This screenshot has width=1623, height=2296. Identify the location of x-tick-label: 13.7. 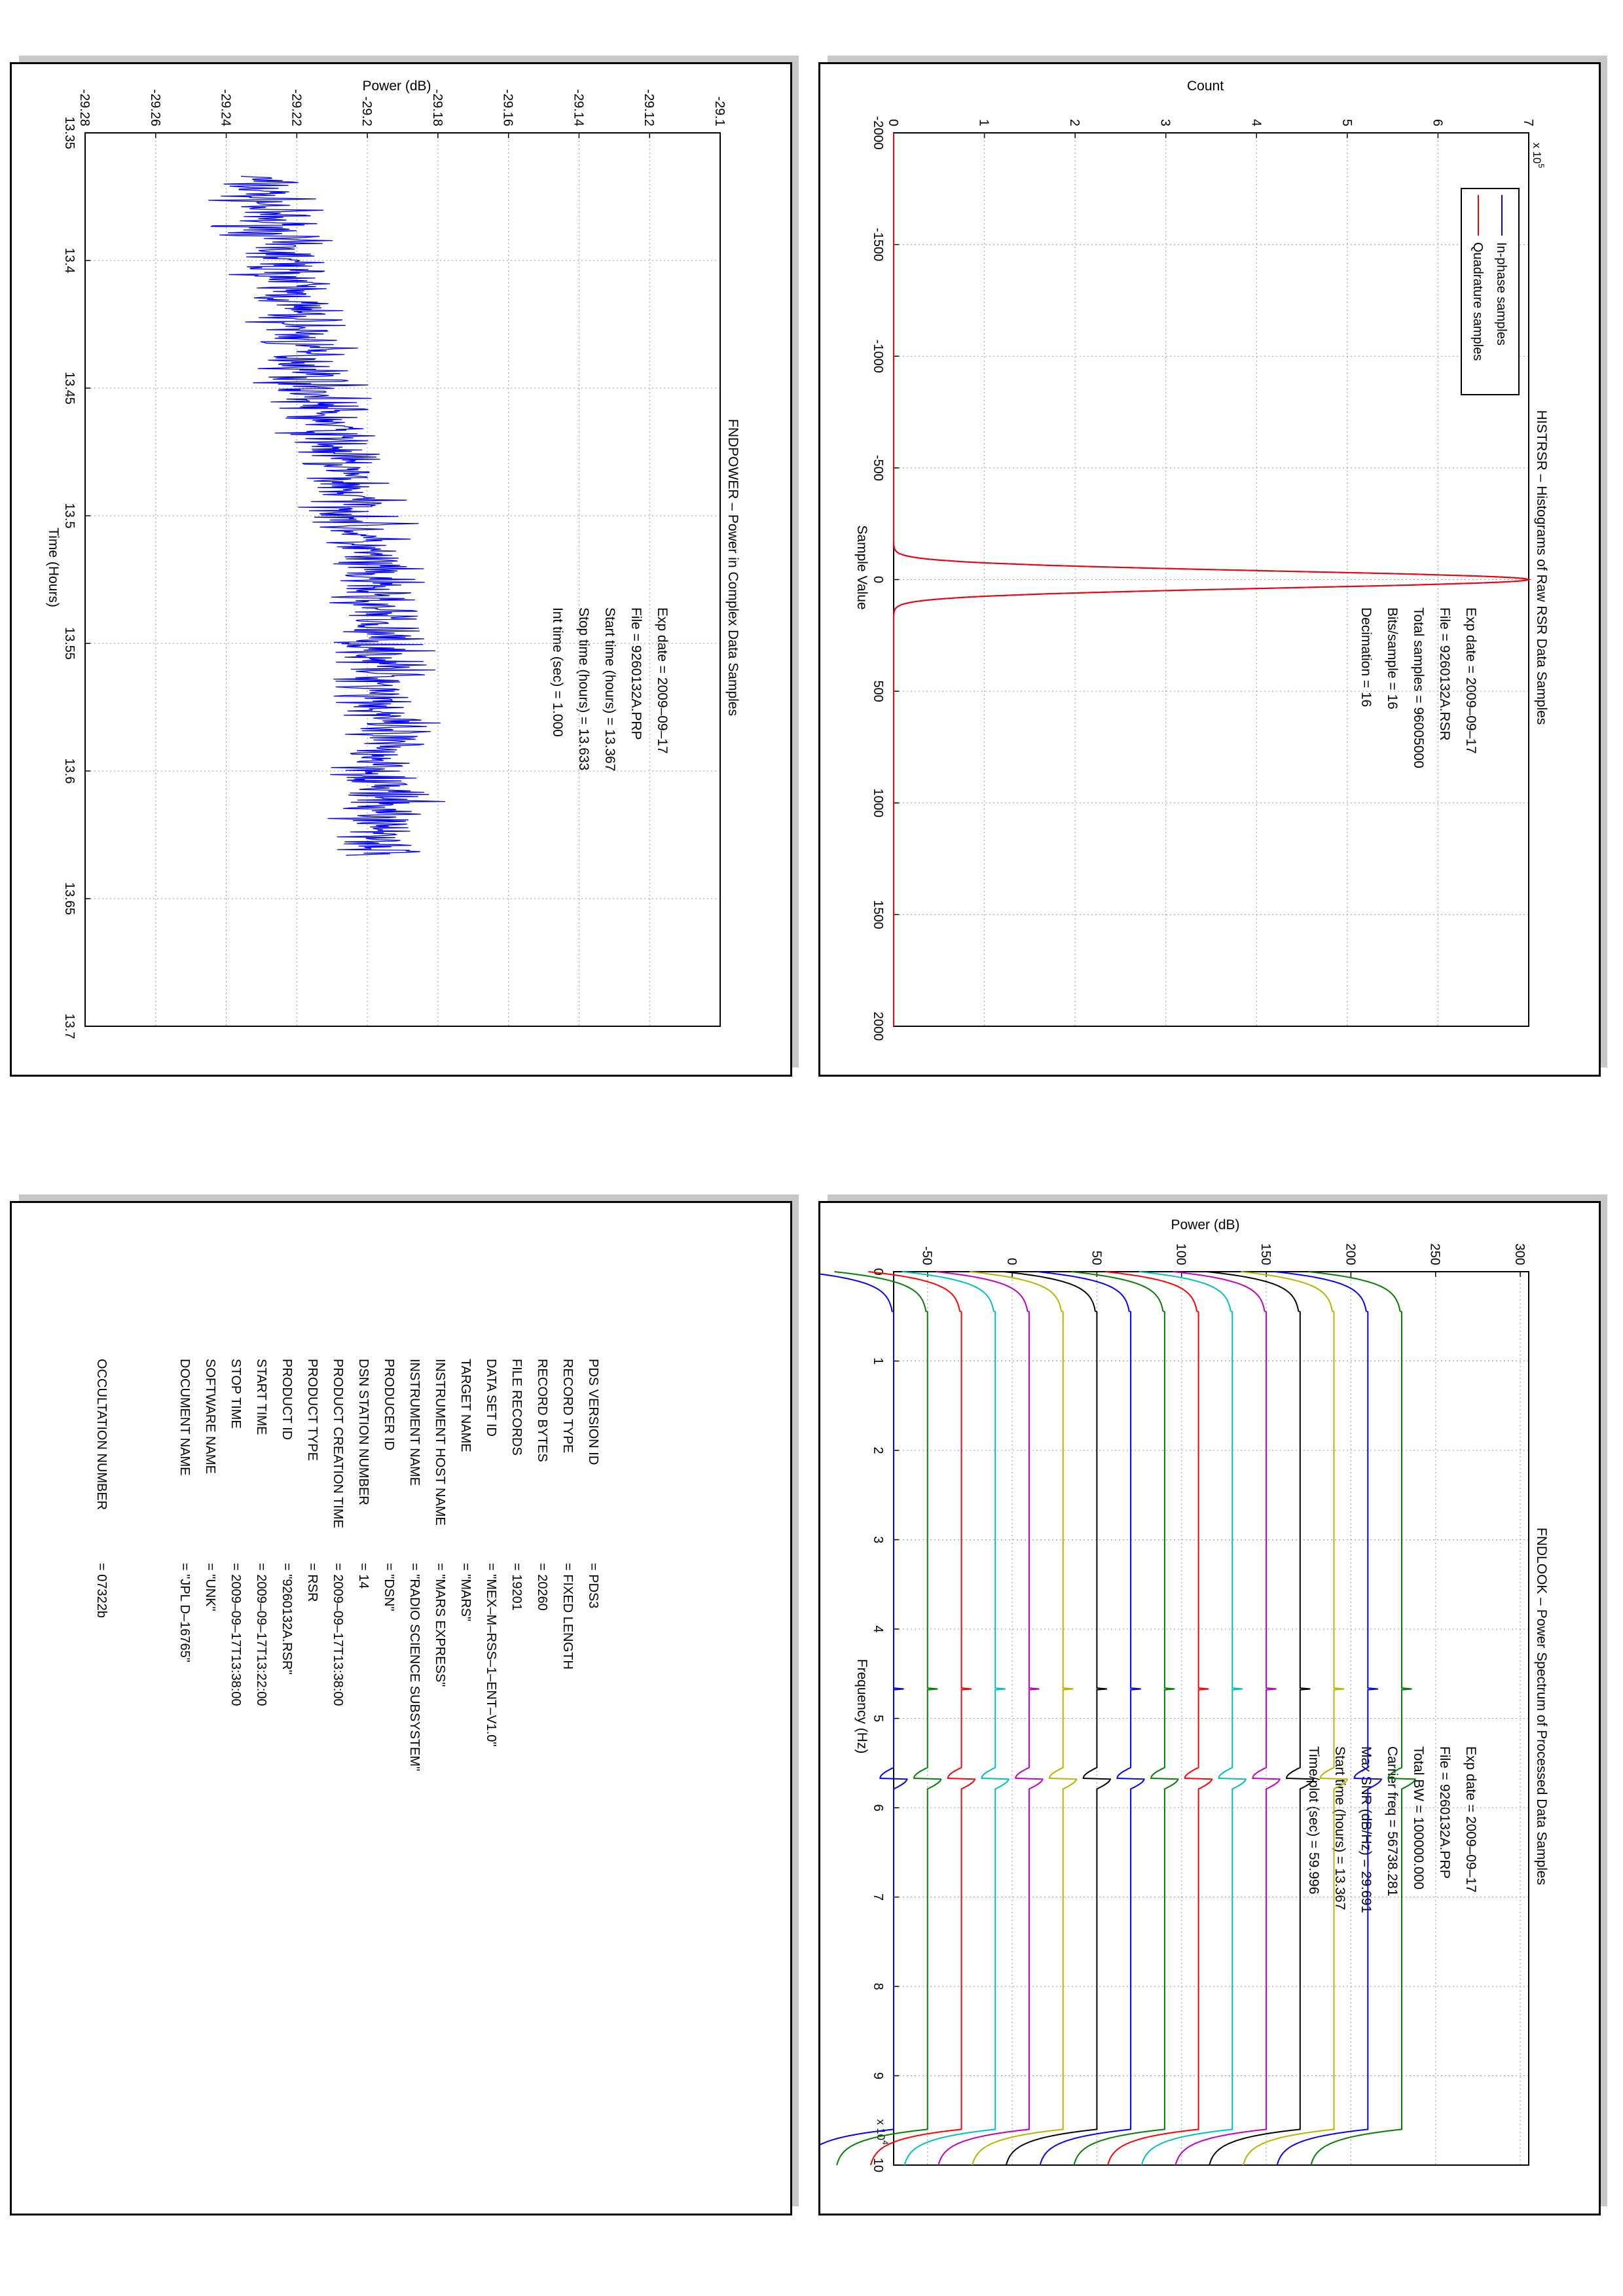
(69, 1026).